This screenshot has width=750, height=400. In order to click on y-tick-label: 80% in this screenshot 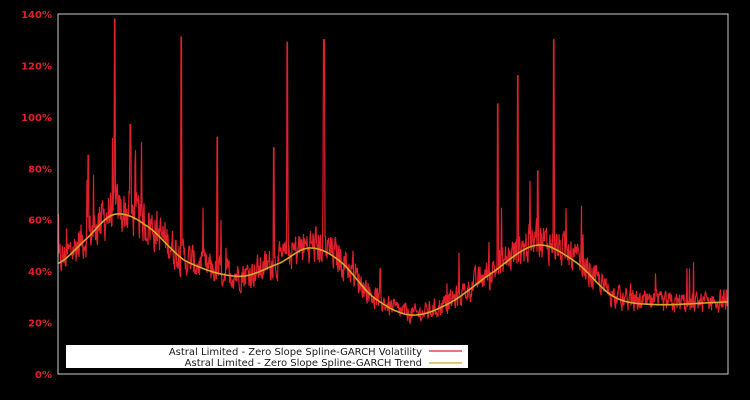, I will do `click(40, 169)`.